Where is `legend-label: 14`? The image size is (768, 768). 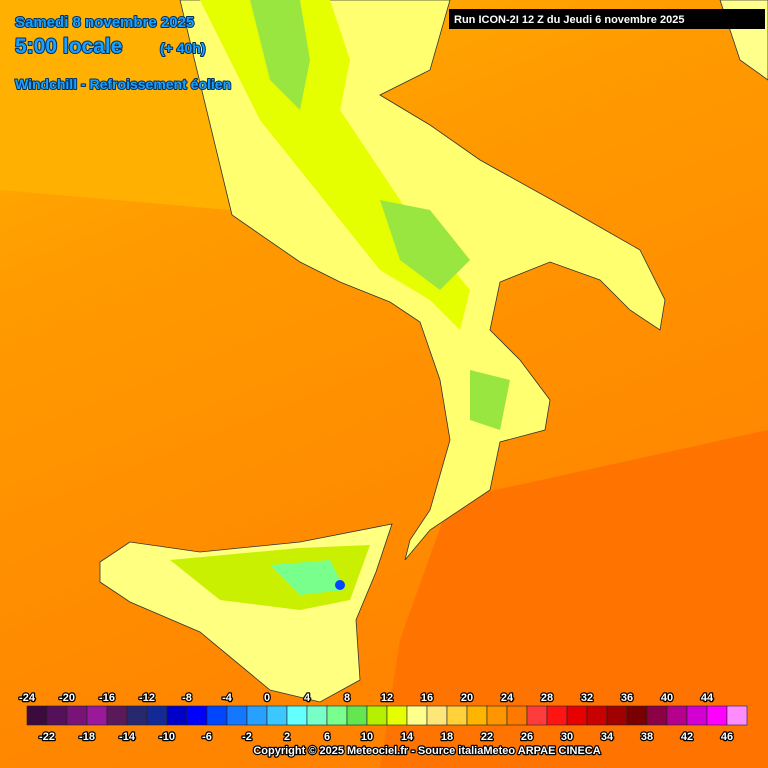
legend-label: 14 is located at coordinates (407, 737).